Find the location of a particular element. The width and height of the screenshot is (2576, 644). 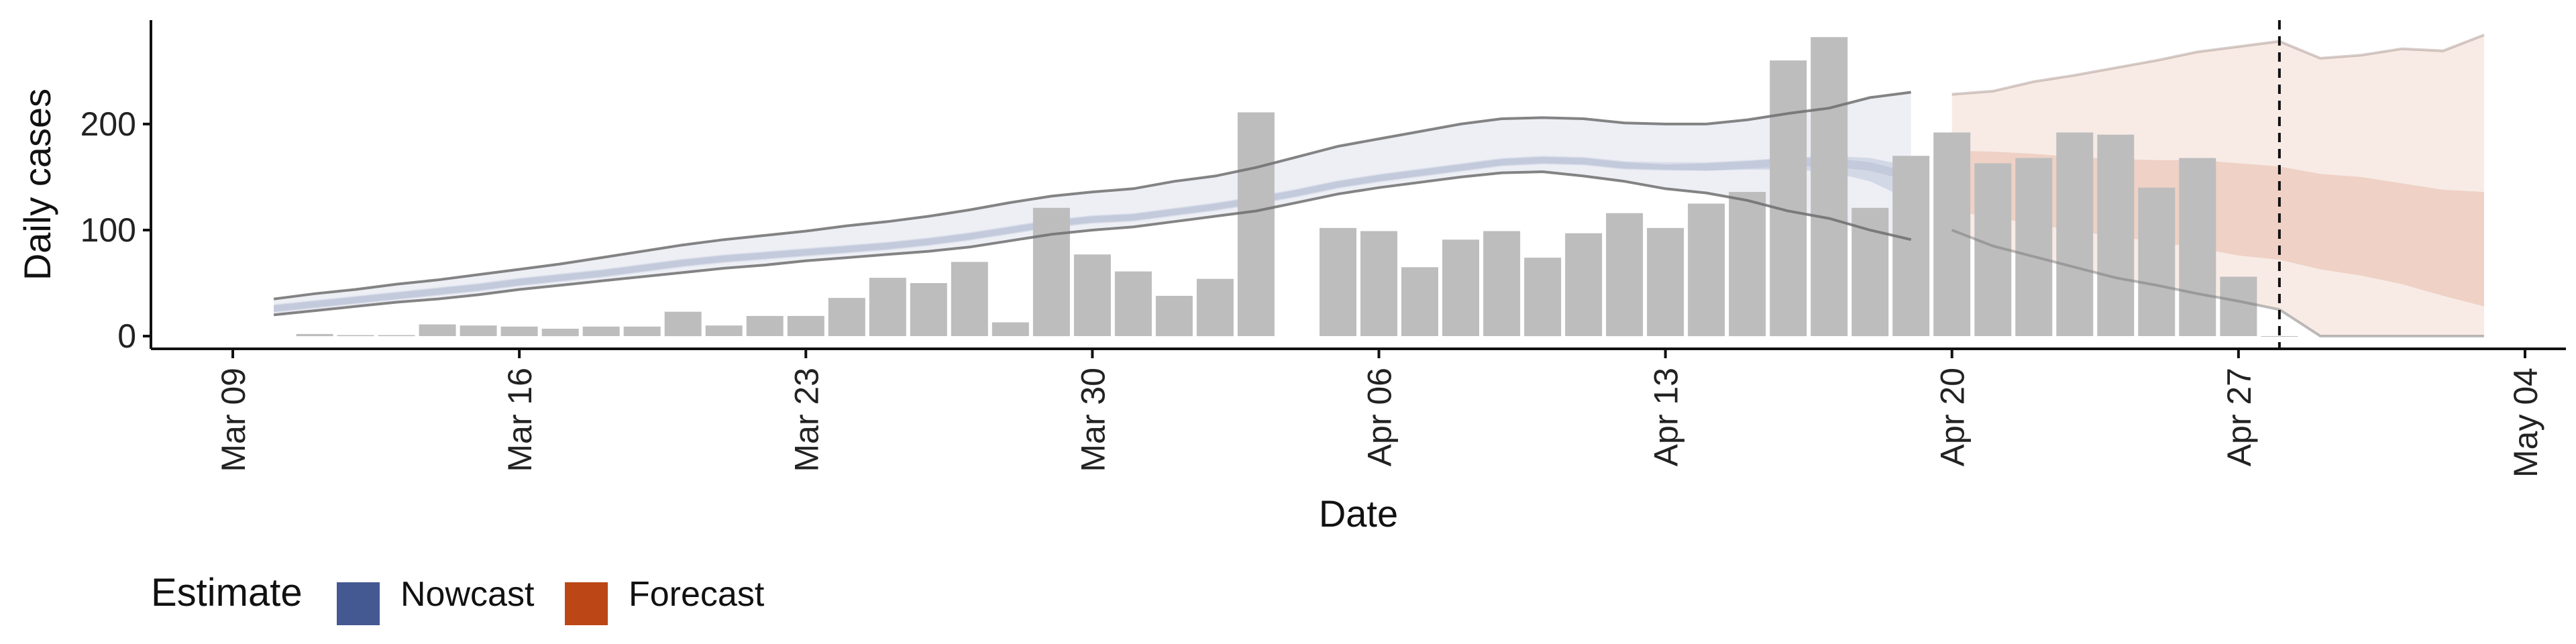

x-tick-label: Mar 16 is located at coordinates (520, 420).